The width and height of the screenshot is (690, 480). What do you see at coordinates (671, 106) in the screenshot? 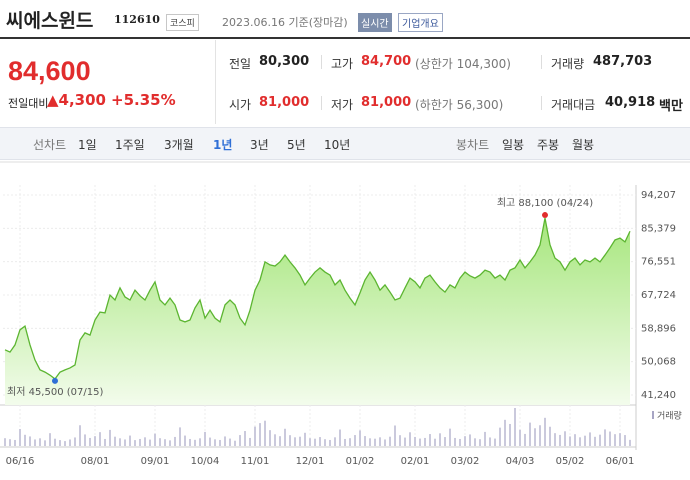
I see `stat-unit: 백만` at bounding box center [671, 106].